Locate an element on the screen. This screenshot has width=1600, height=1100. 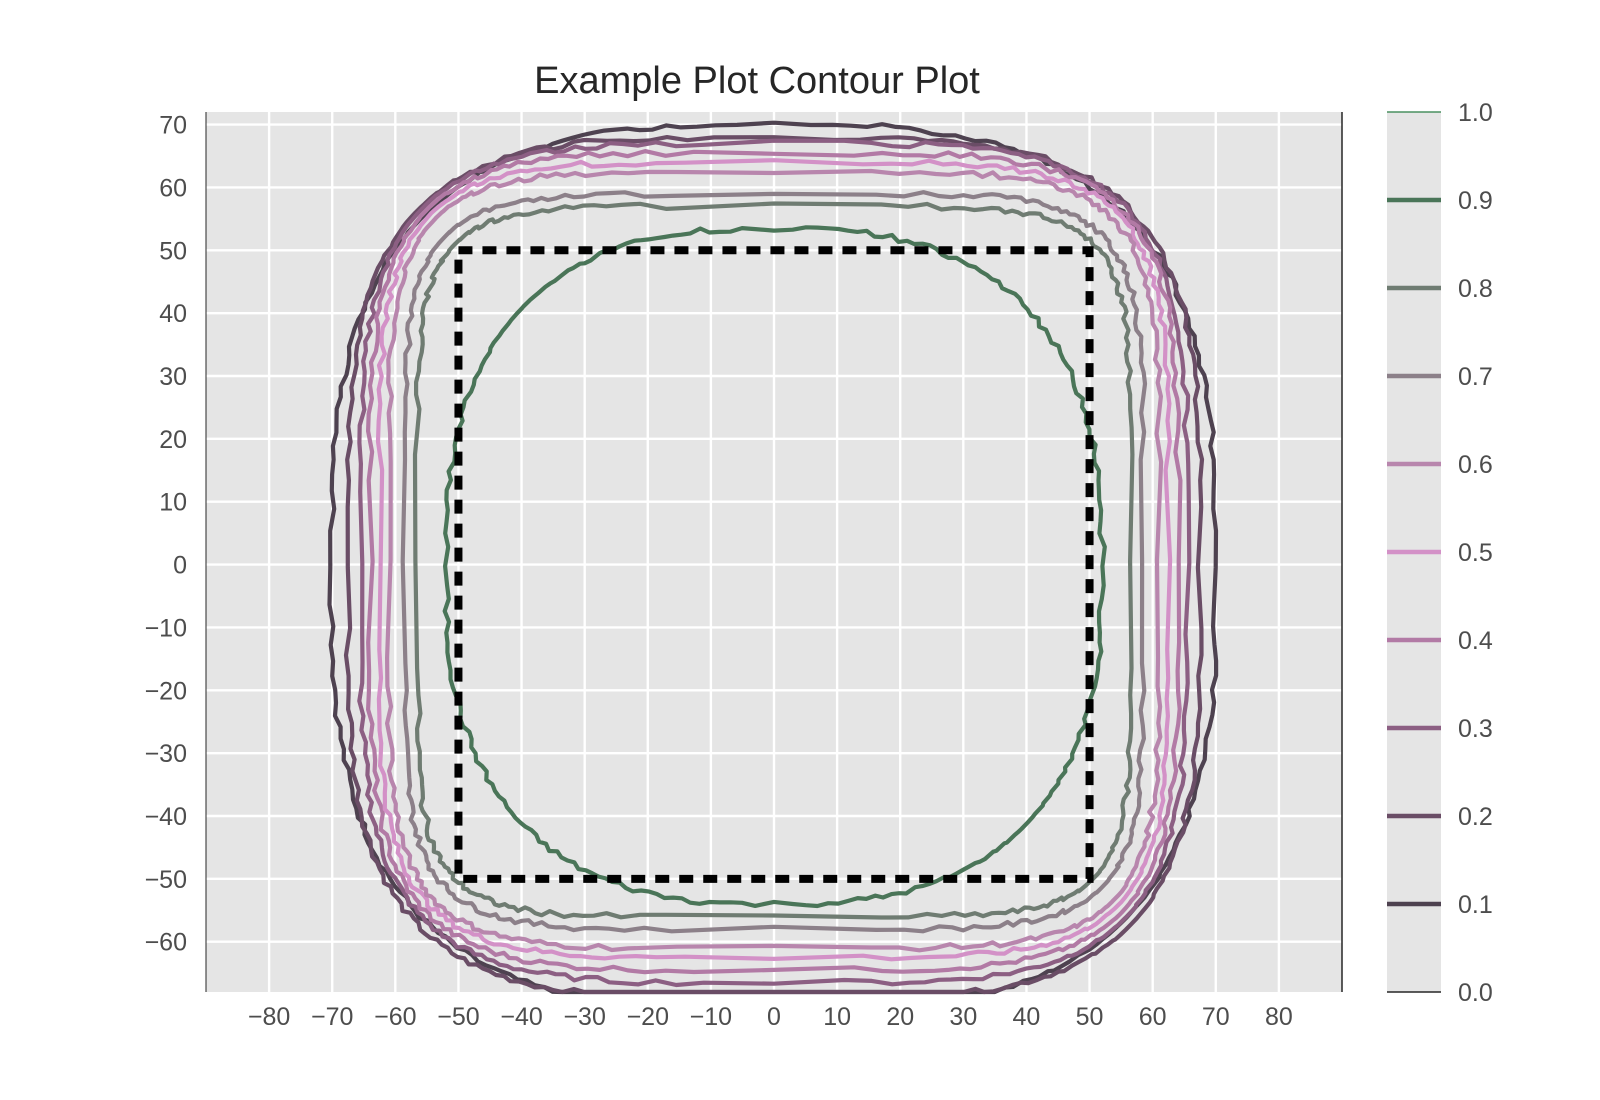
x-tick-label: 50 is located at coordinates (1090, 1017).